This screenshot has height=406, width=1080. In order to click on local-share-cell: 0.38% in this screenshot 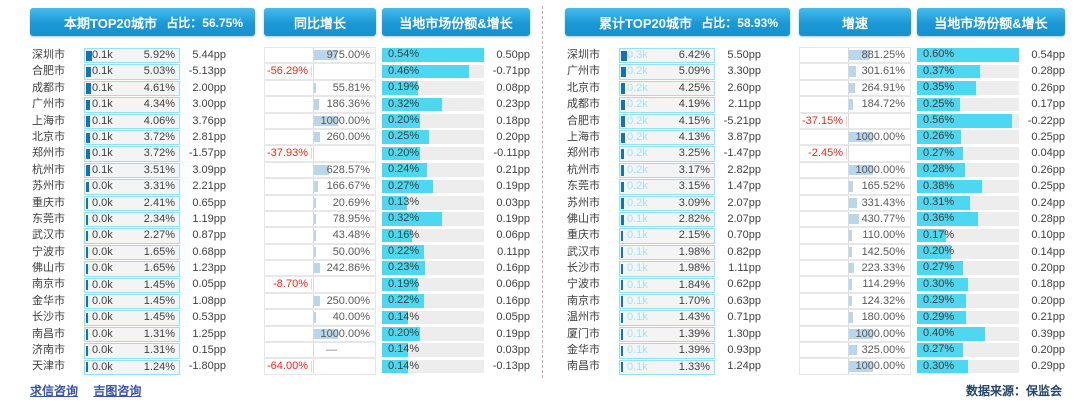, I will do `click(968, 186)`.